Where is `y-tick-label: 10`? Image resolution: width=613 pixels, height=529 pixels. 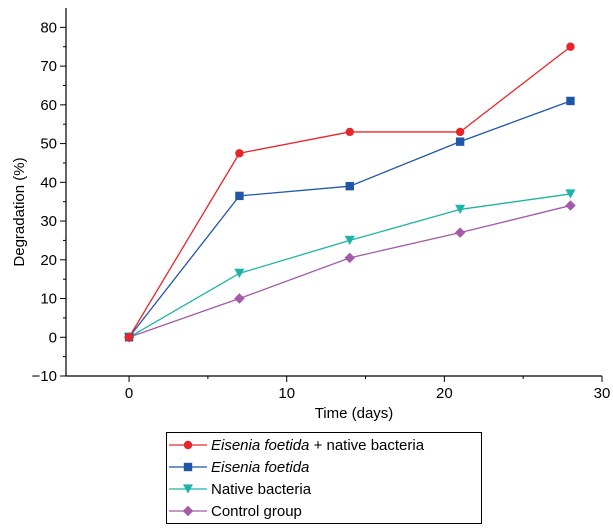 y-tick-label: 10 is located at coordinates (48, 299).